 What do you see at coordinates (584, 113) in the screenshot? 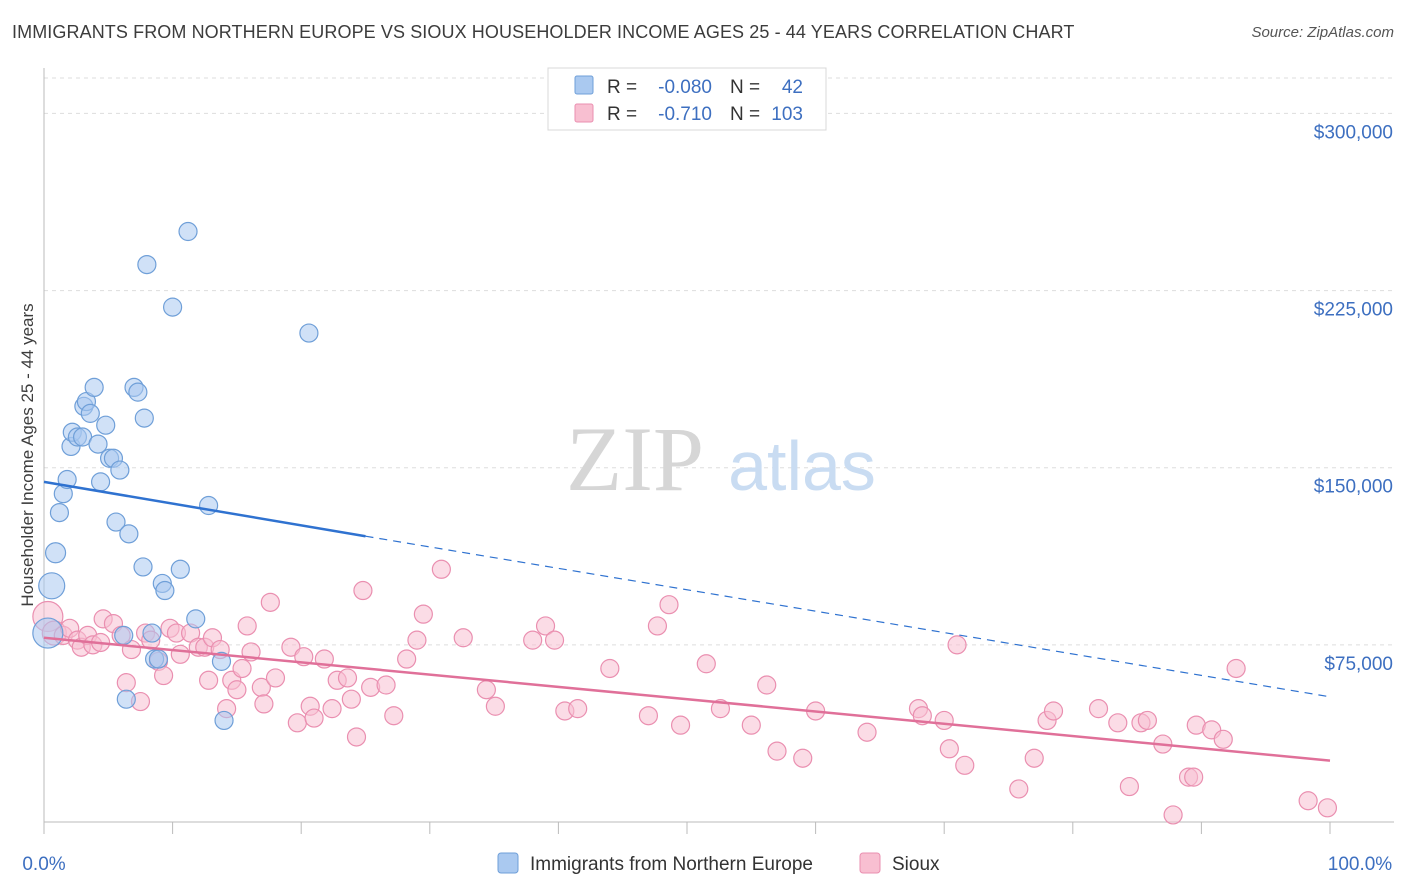
I see `legend-swatch-pink` at bounding box center [584, 113].